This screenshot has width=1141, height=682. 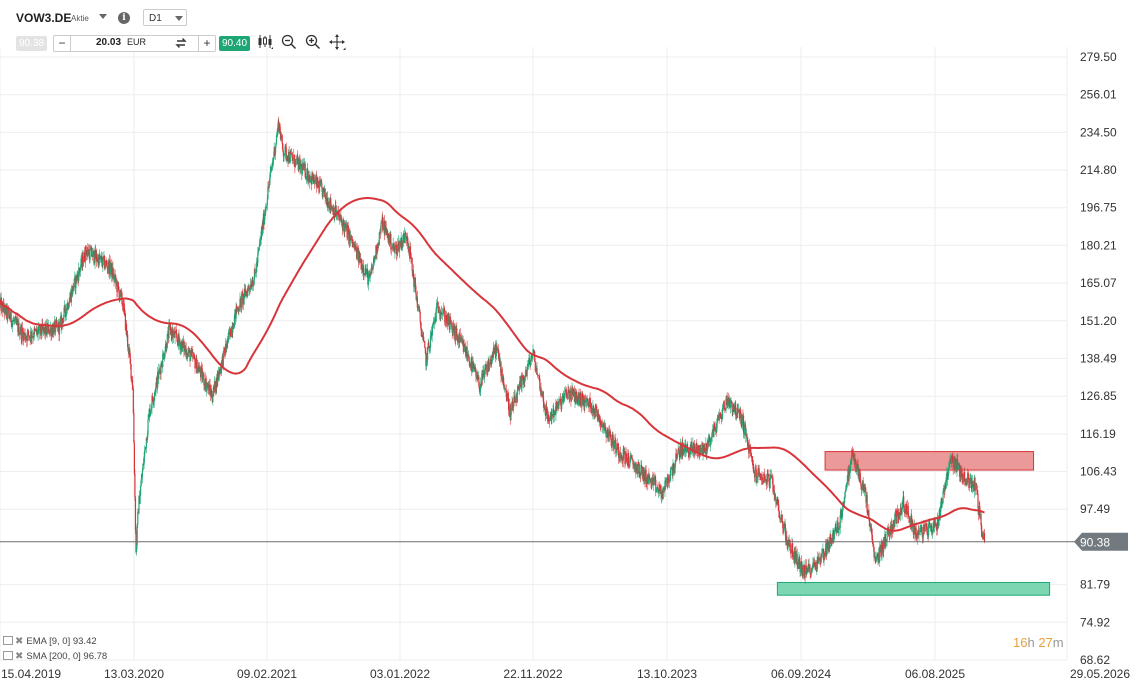 I want to click on indicator-ema-legend: ✖ EMA [9, 0] 93.42, so click(x=50, y=641).